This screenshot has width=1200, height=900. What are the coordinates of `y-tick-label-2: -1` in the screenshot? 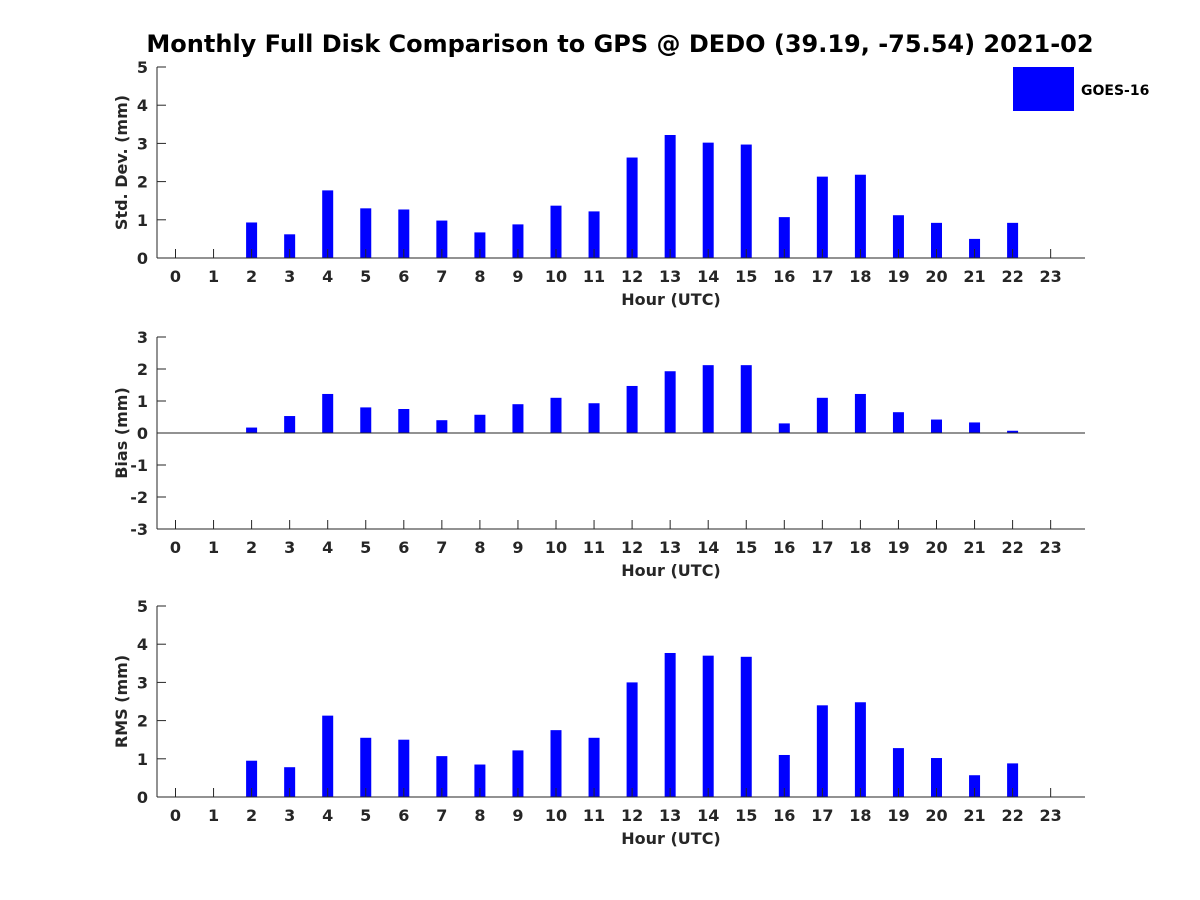 It's located at (139, 465).